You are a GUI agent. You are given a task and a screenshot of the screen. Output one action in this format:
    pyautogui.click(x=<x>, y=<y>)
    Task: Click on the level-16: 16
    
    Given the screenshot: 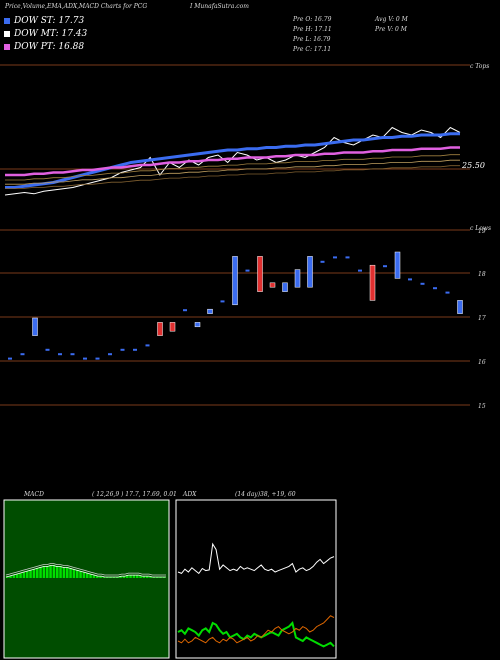 What is the action you would take?
    pyautogui.click(x=482, y=362)
    